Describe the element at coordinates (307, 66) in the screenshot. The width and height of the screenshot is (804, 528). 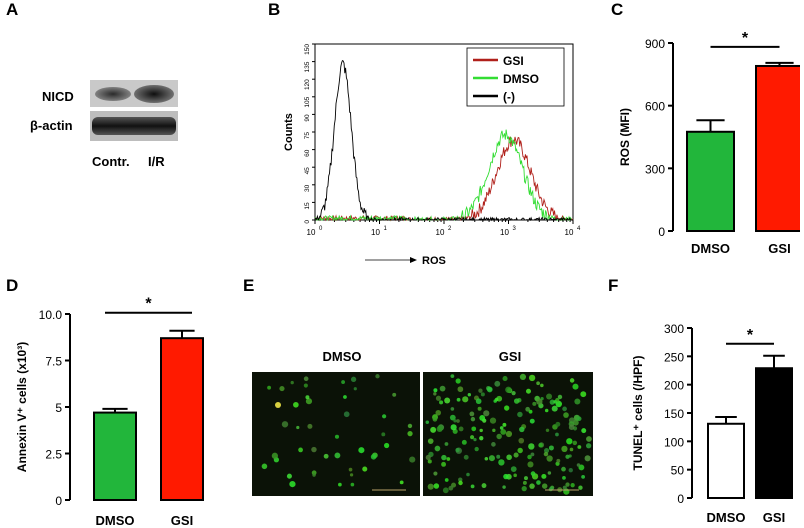
I see `y-tick-label: 135` at that location.